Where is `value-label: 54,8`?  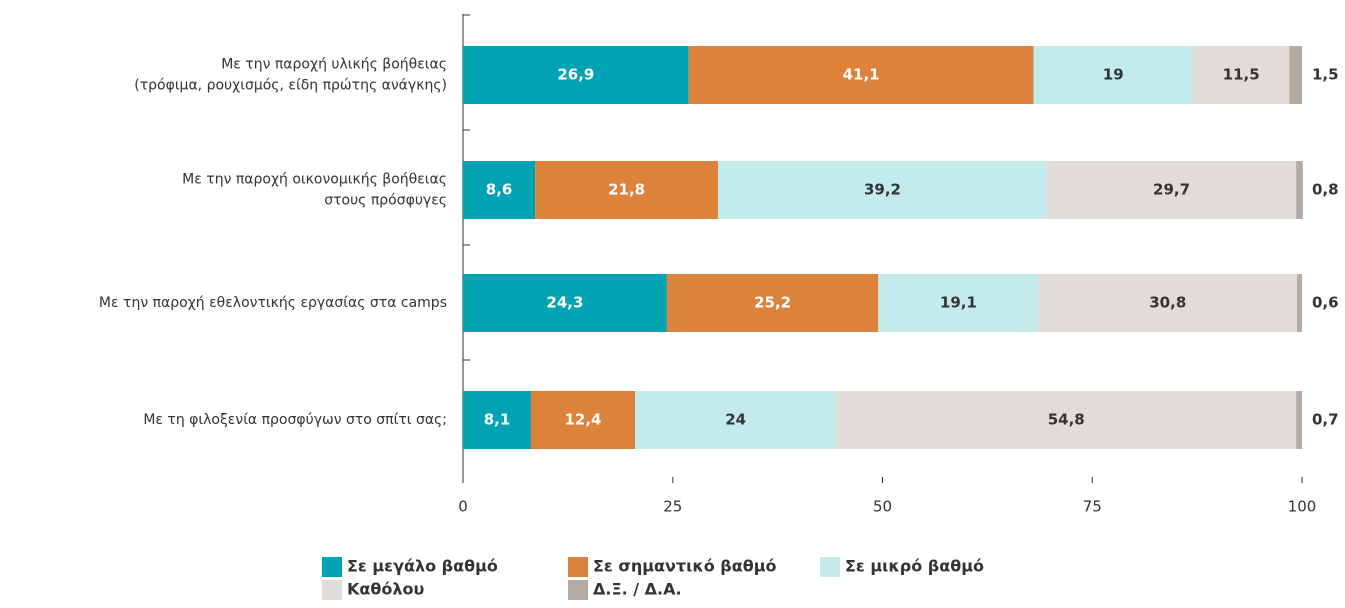
value-label: 54,8 is located at coordinates (1066, 420).